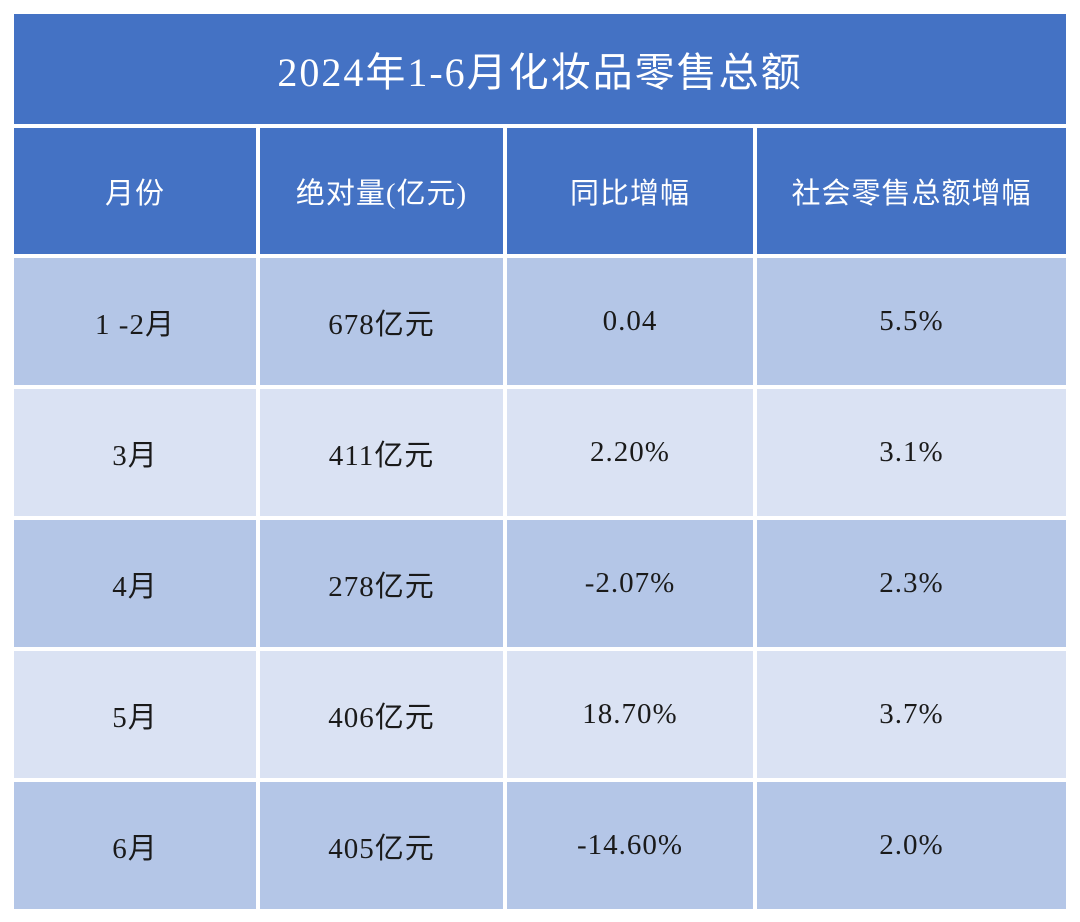 The width and height of the screenshot is (1080, 922). I want to click on row4-month: 5月, so click(135, 714).